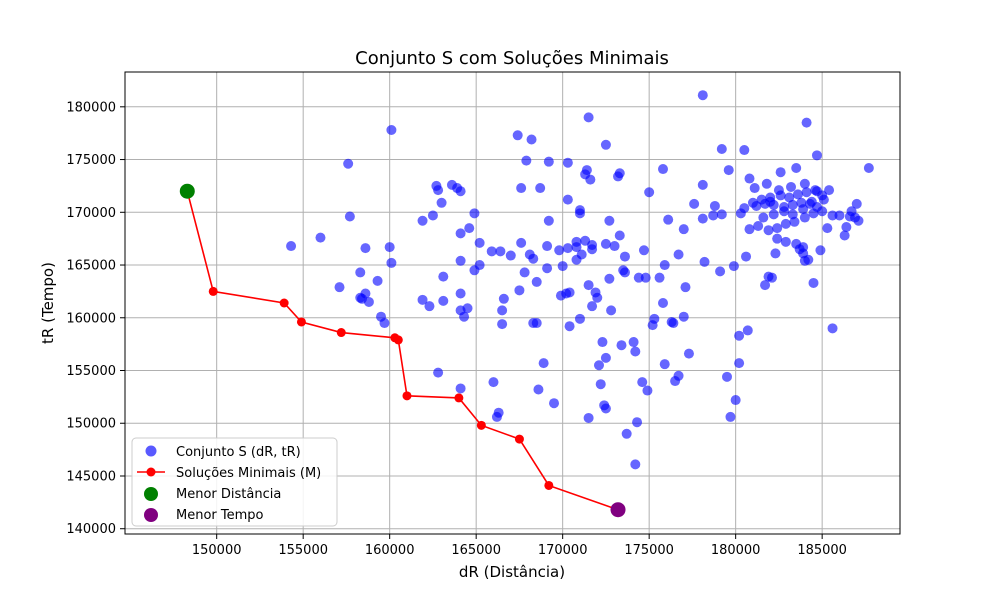 The height and width of the screenshot is (600, 1000). Describe the element at coordinates (228, 494) in the screenshot. I see `legend-label-min-distance: Menor Distância` at that location.